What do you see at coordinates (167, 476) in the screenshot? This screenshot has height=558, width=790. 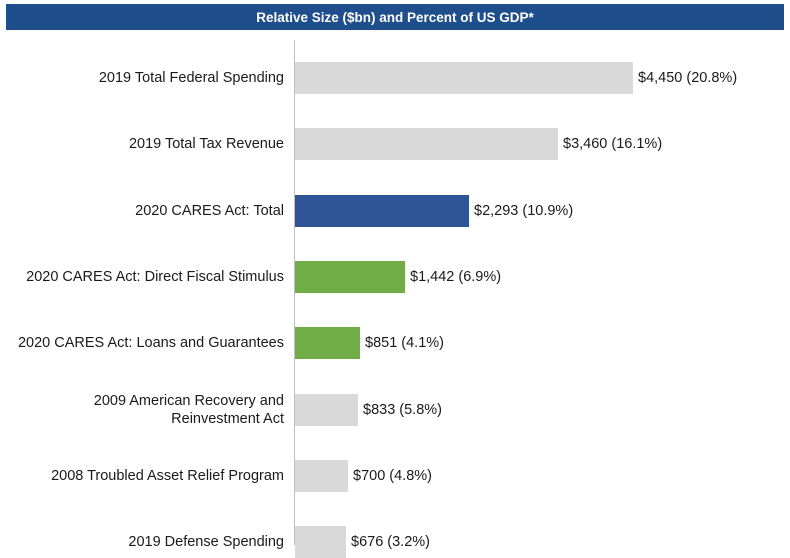 I see `category-label: 2008 Troubled Asset Relief Program` at bounding box center [167, 476].